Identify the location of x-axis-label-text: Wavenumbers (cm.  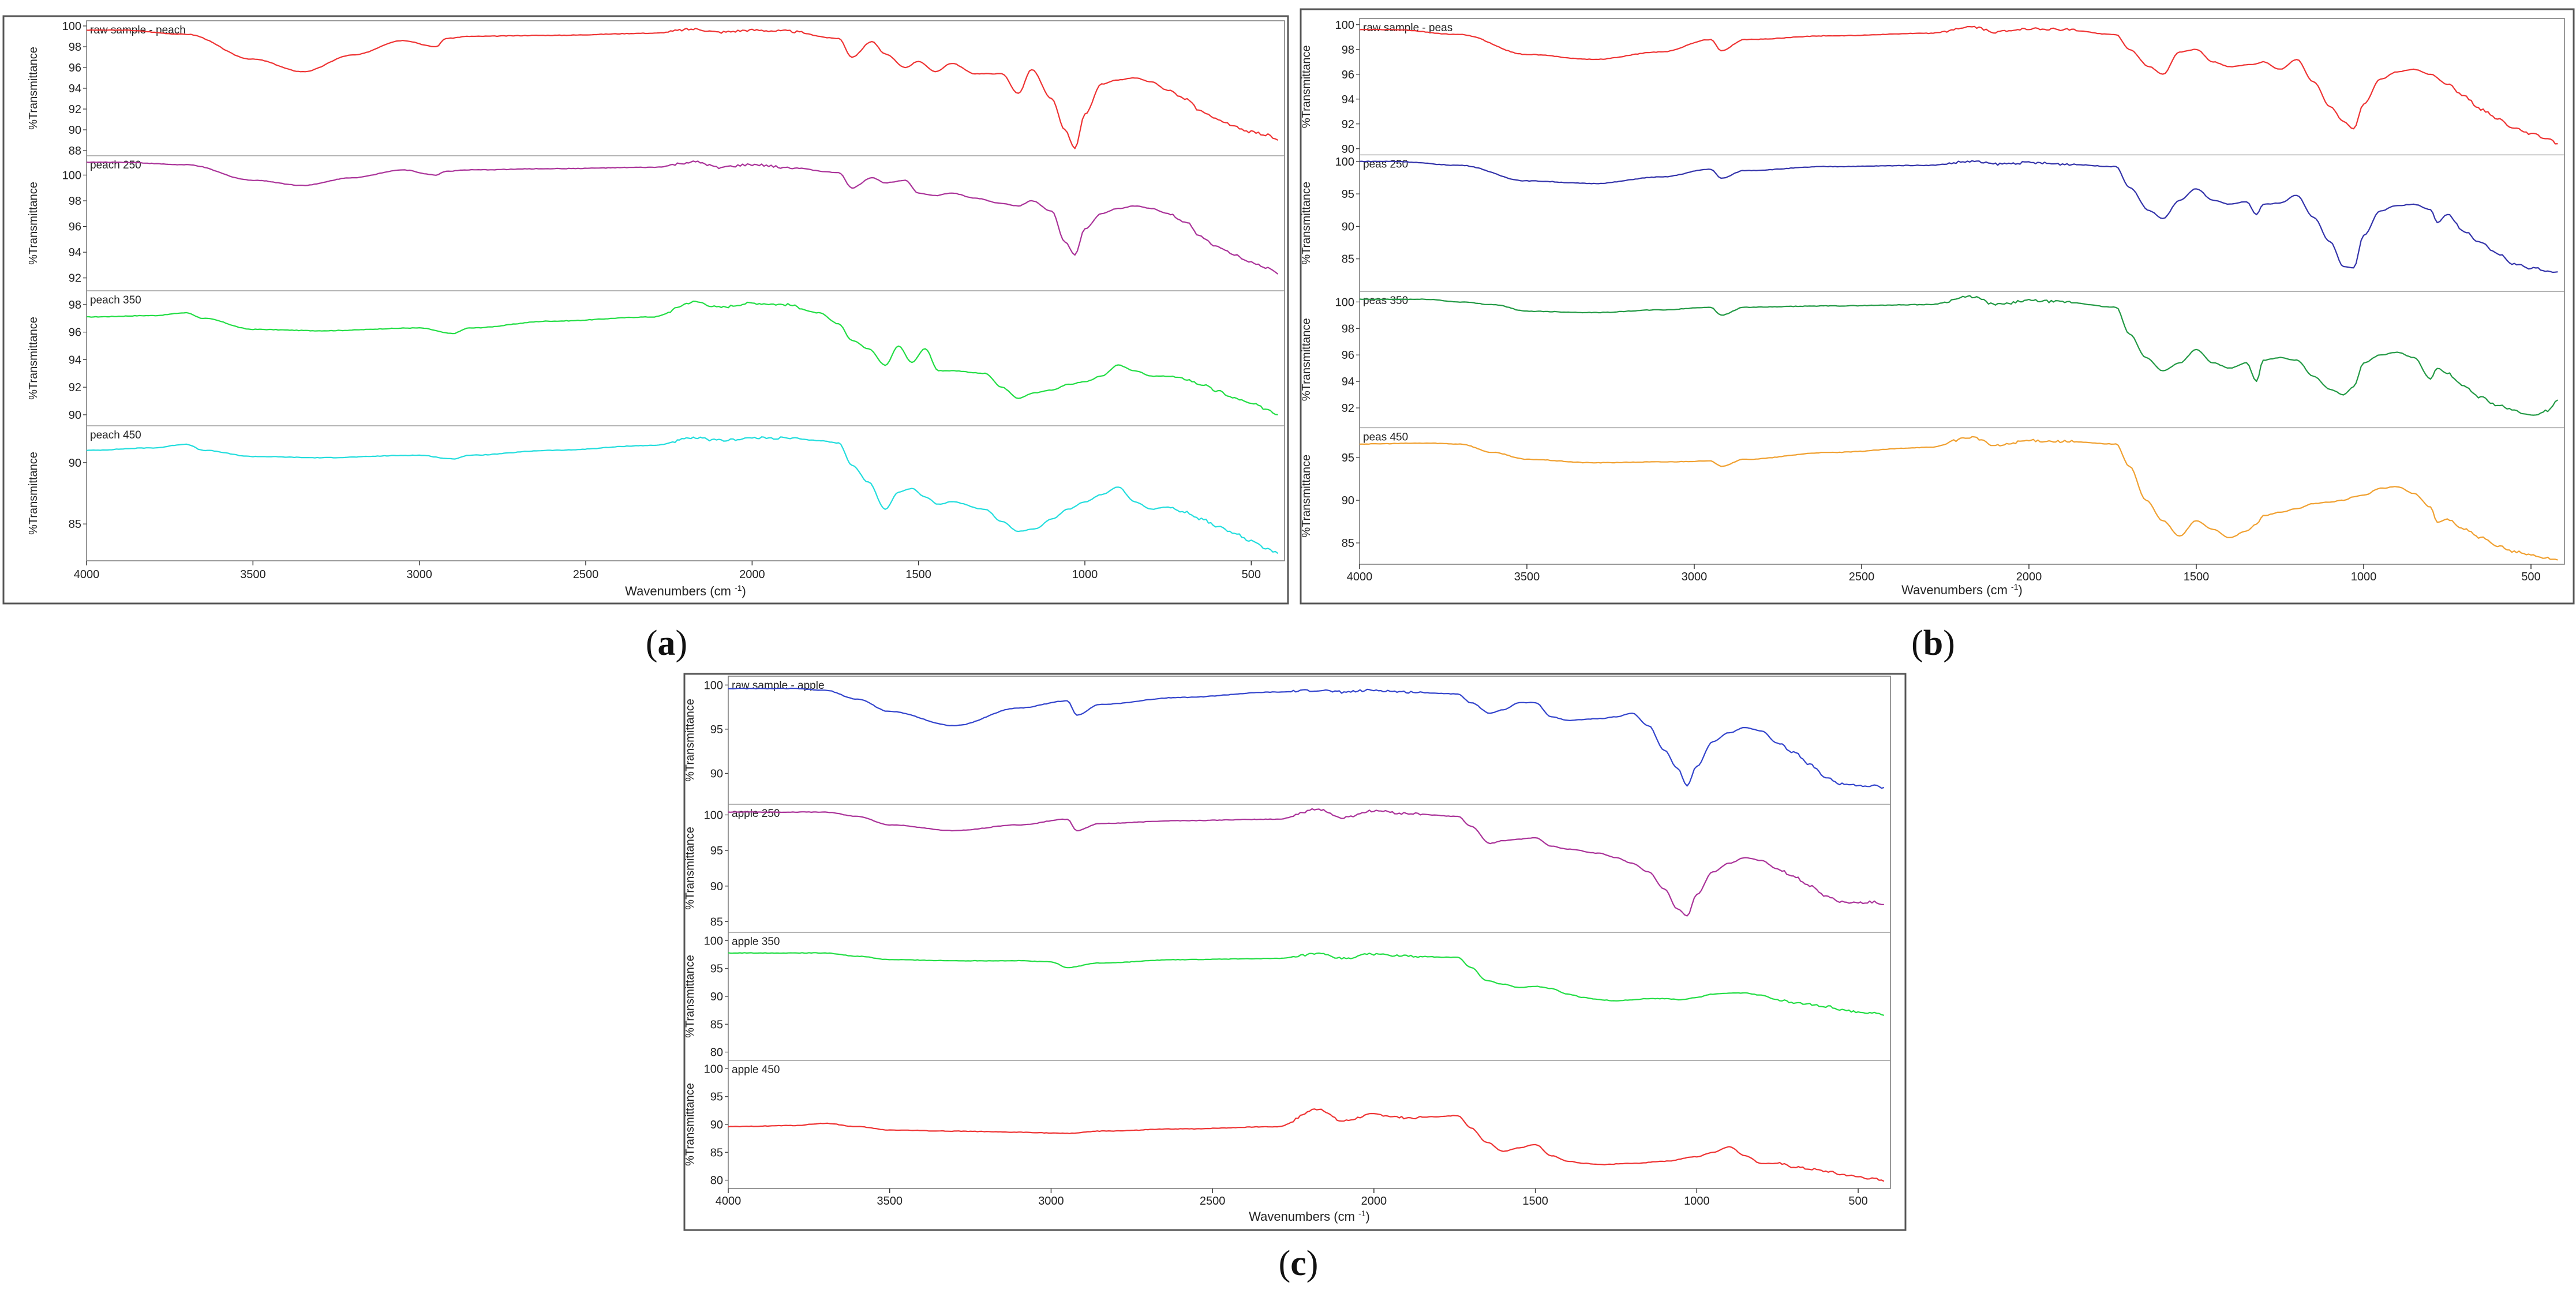
(680, 591).